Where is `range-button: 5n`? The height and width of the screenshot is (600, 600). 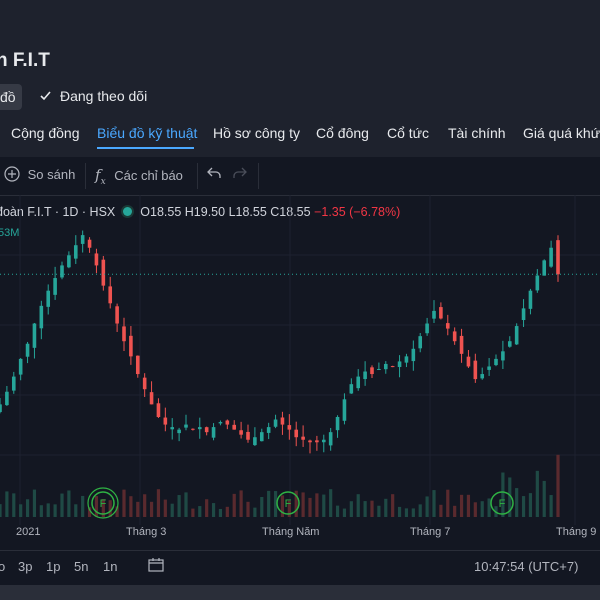 range-button: 5n is located at coordinates (81, 566).